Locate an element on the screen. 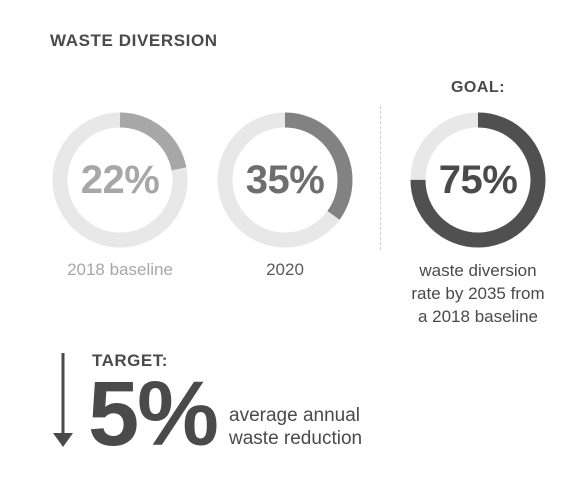  baseline-donut is located at coordinates (120, 180).